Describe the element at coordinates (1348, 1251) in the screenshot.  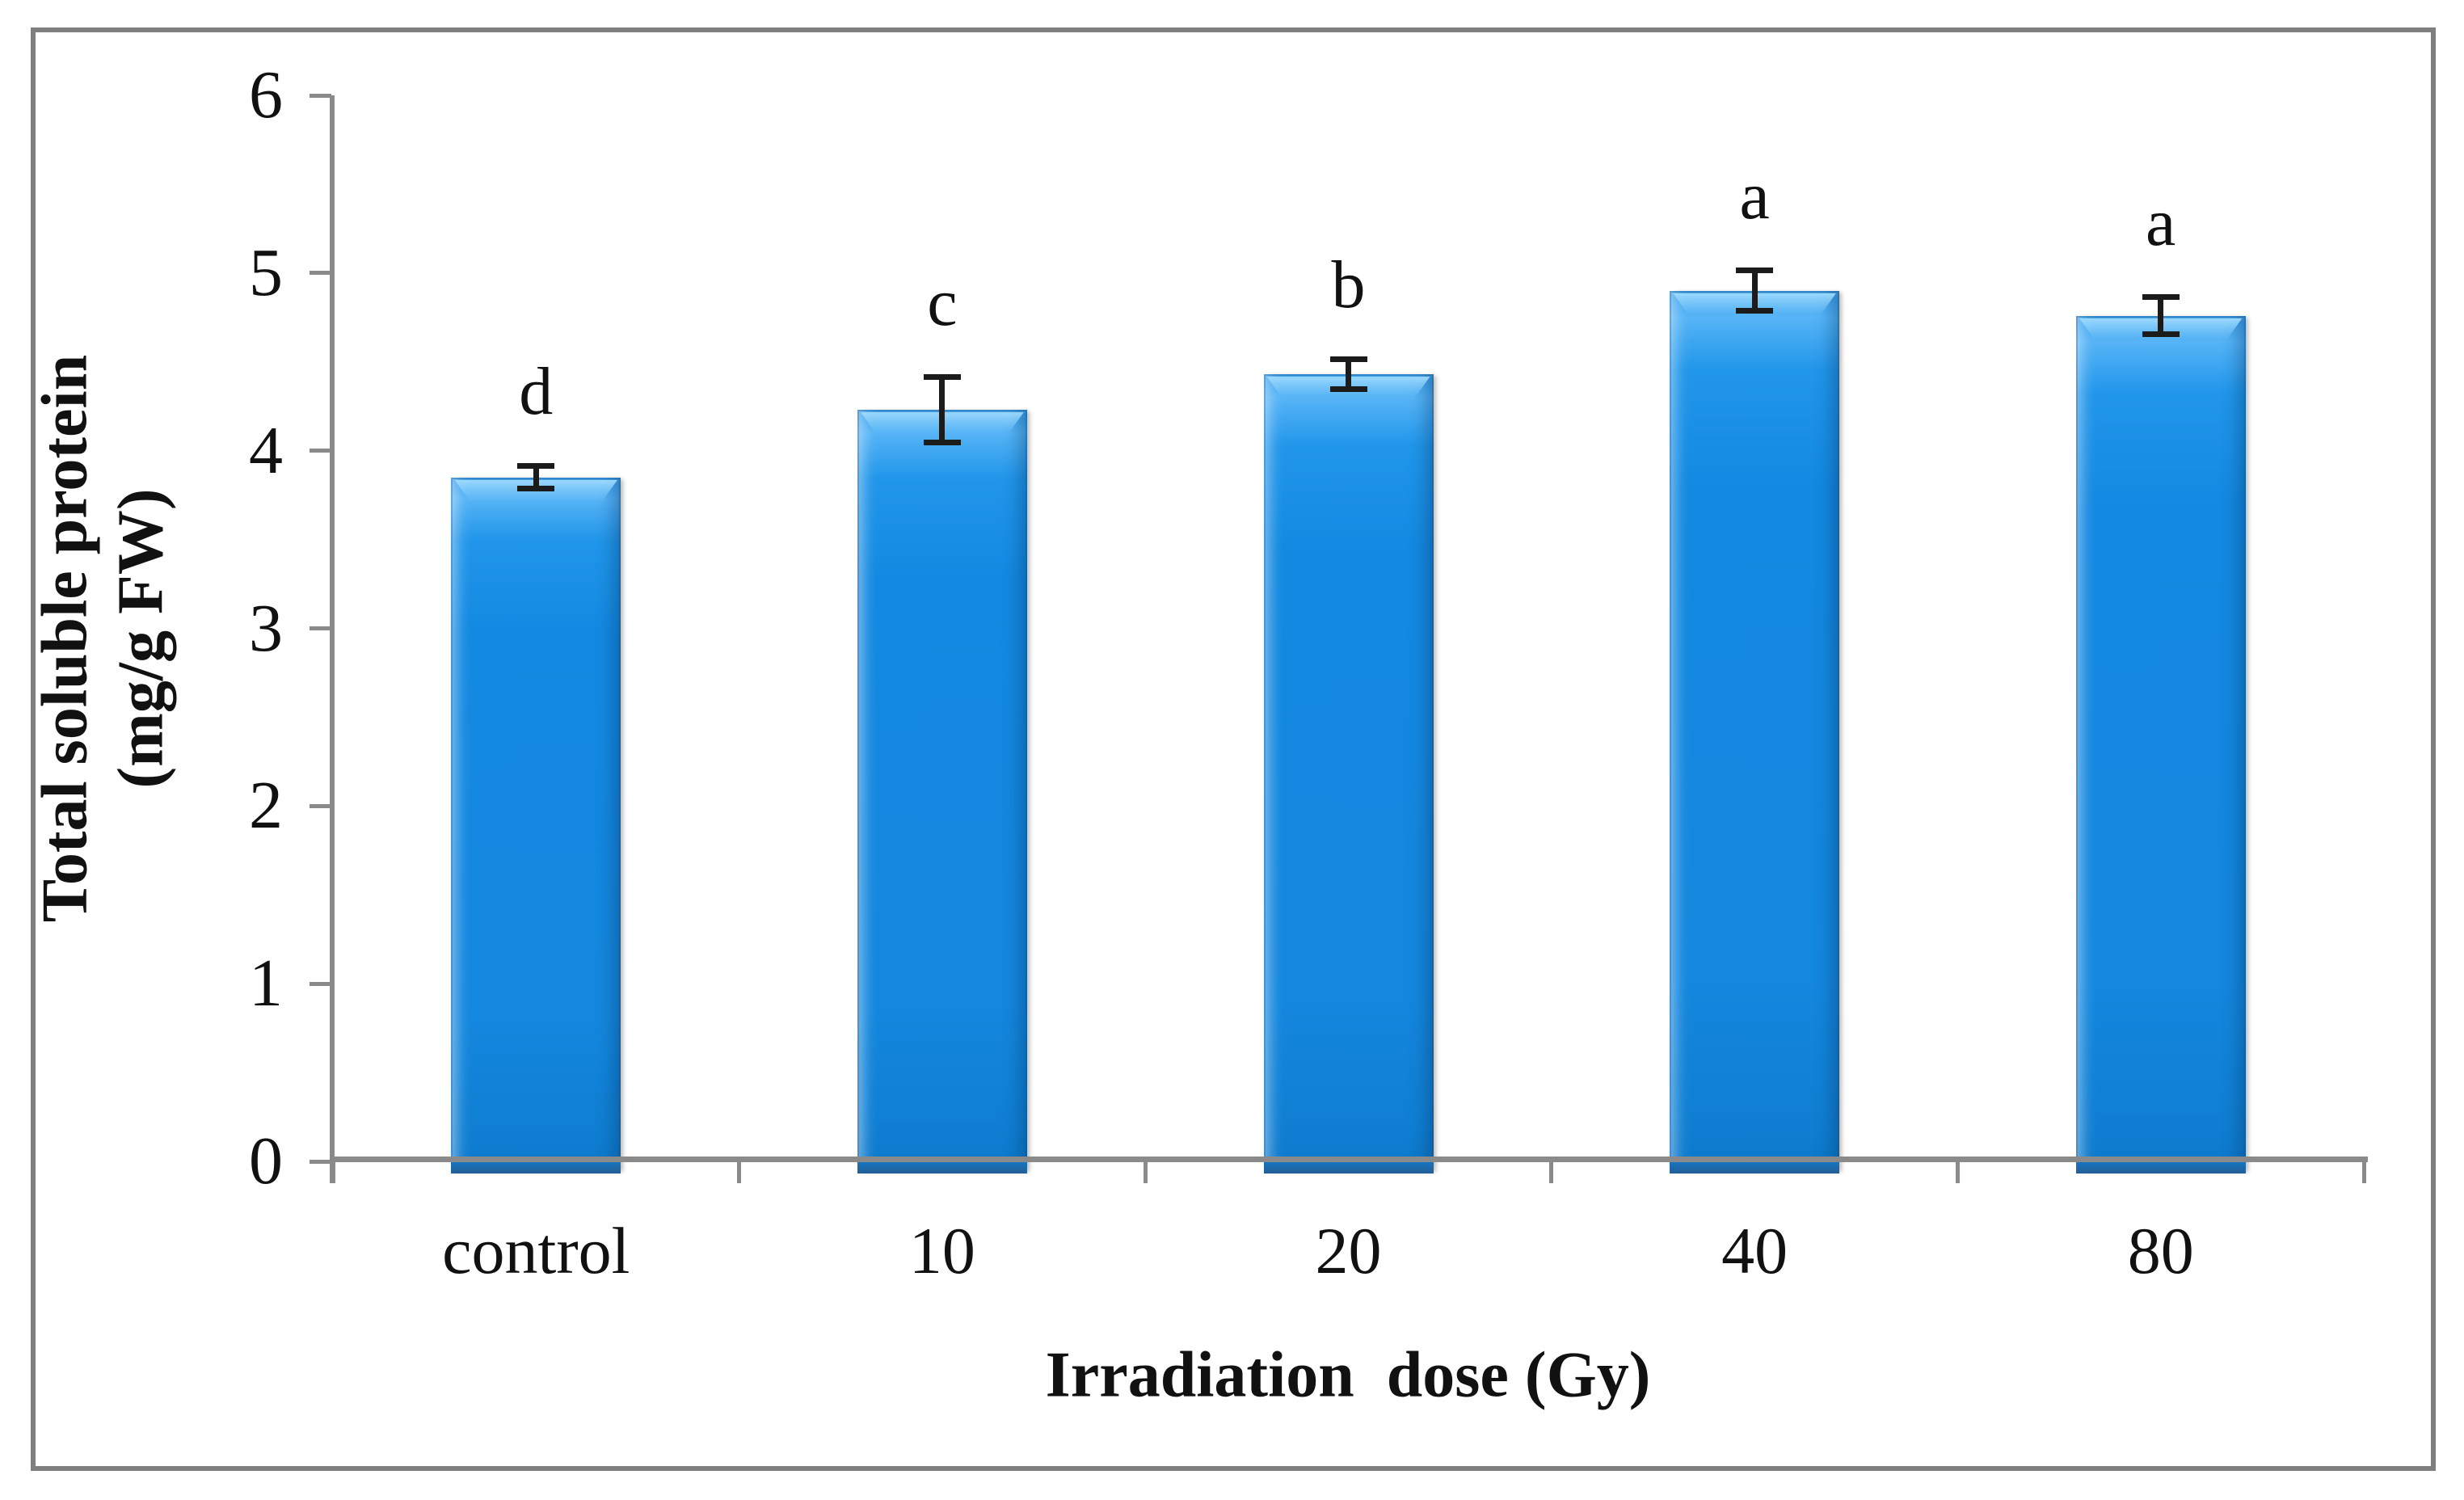
I see `x-category-label-20: 20` at that location.